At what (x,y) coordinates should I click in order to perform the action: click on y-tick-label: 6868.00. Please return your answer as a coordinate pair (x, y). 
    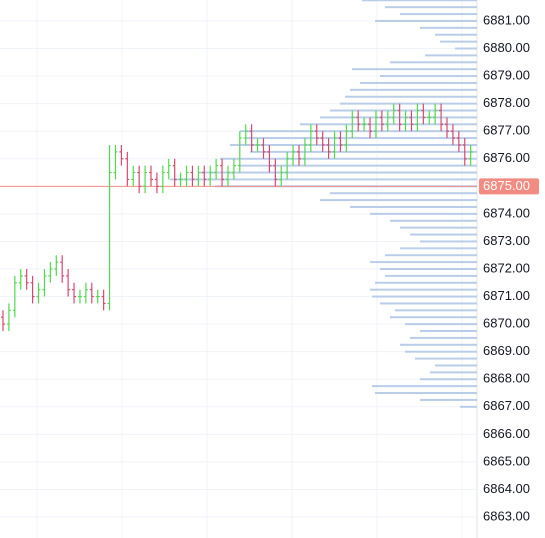
    Looking at the image, I should click on (506, 378).